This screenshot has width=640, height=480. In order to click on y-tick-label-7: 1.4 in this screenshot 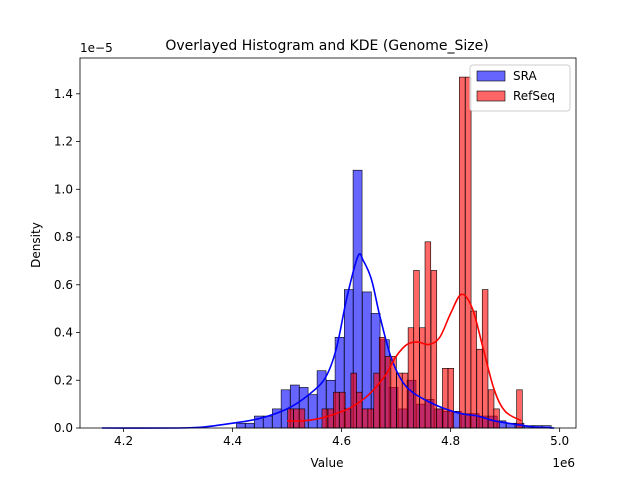, I will do `click(63, 94)`.